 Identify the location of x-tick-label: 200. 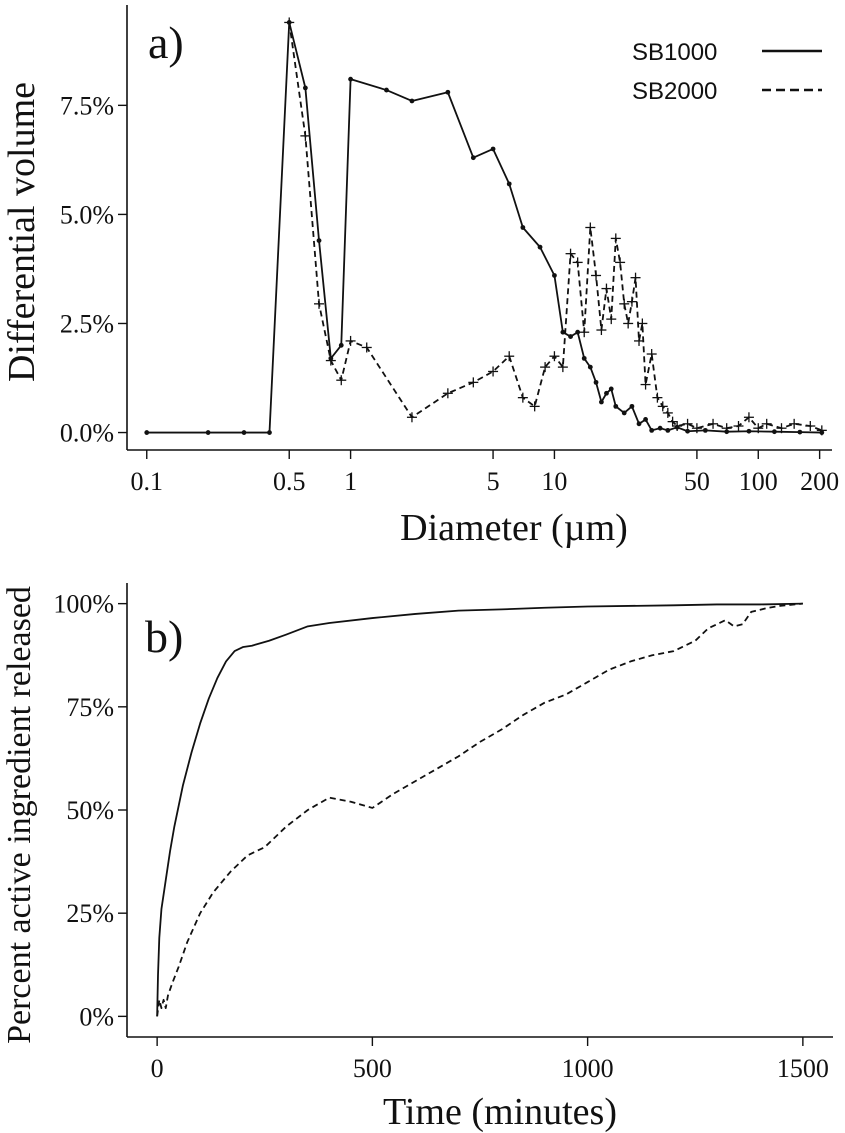
(819, 481).